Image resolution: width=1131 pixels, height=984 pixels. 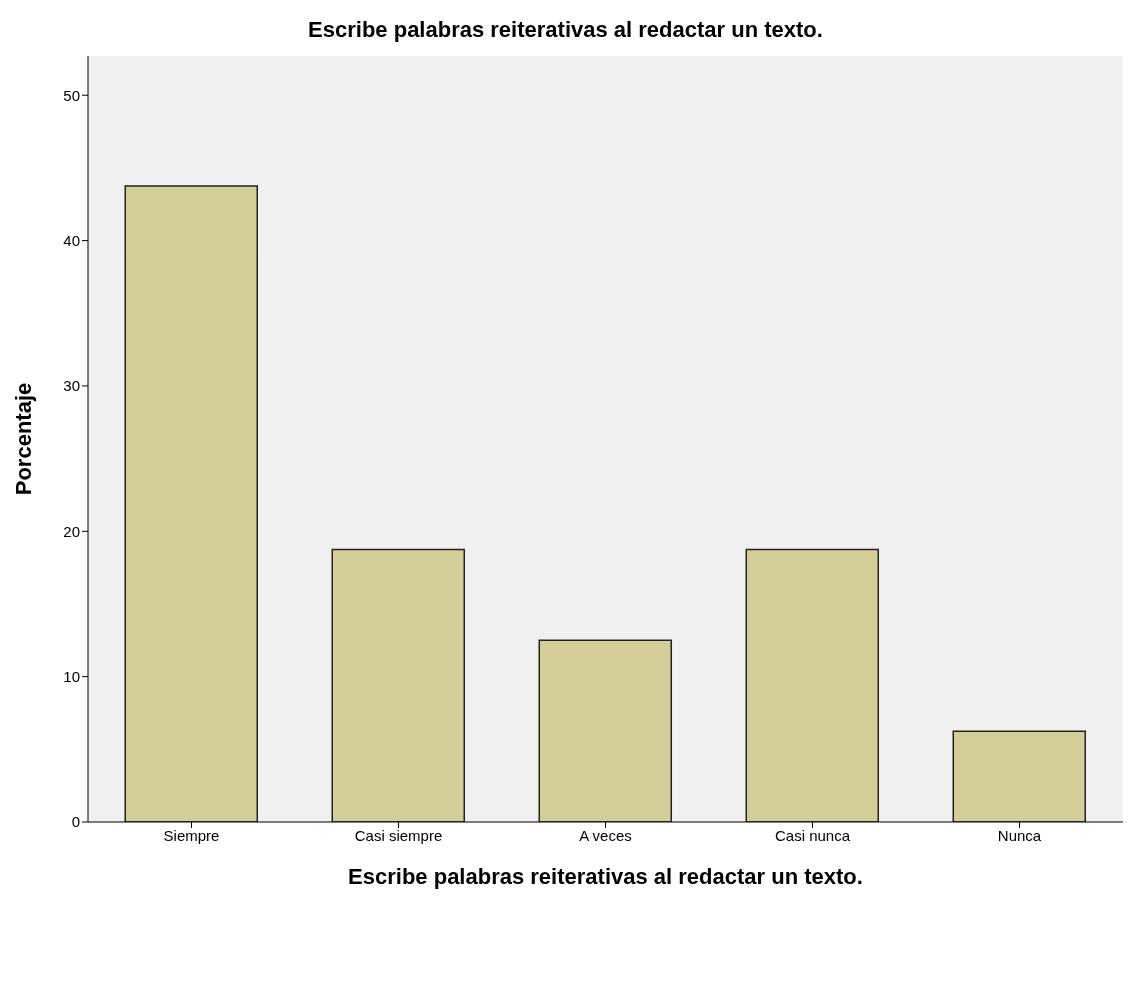 I want to click on y-tick-label: 20, so click(x=71, y=531).